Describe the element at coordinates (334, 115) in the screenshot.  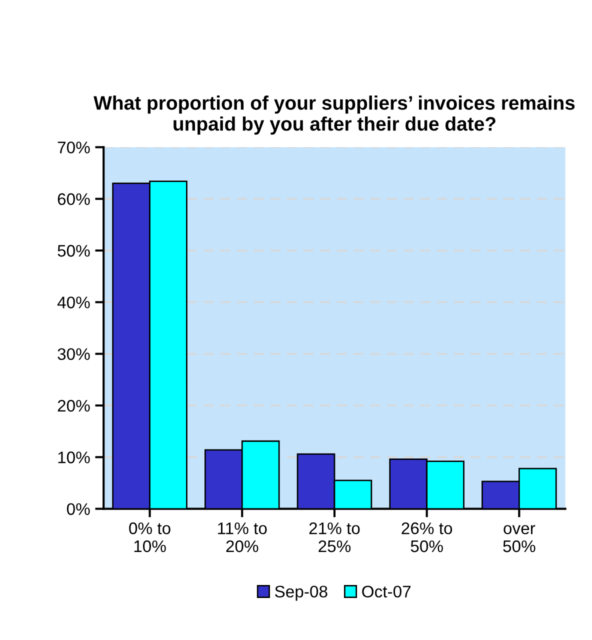
I see `chart-title: What proportion of your suppliers’ invoices remains unpaid by you after their due date?` at that location.